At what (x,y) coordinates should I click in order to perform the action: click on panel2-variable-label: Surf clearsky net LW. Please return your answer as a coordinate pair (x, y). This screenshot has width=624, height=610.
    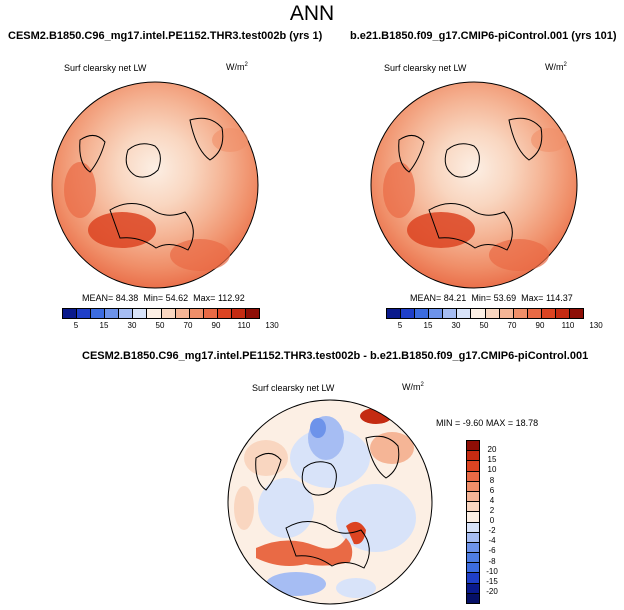
    Looking at the image, I should click on (425, 68).